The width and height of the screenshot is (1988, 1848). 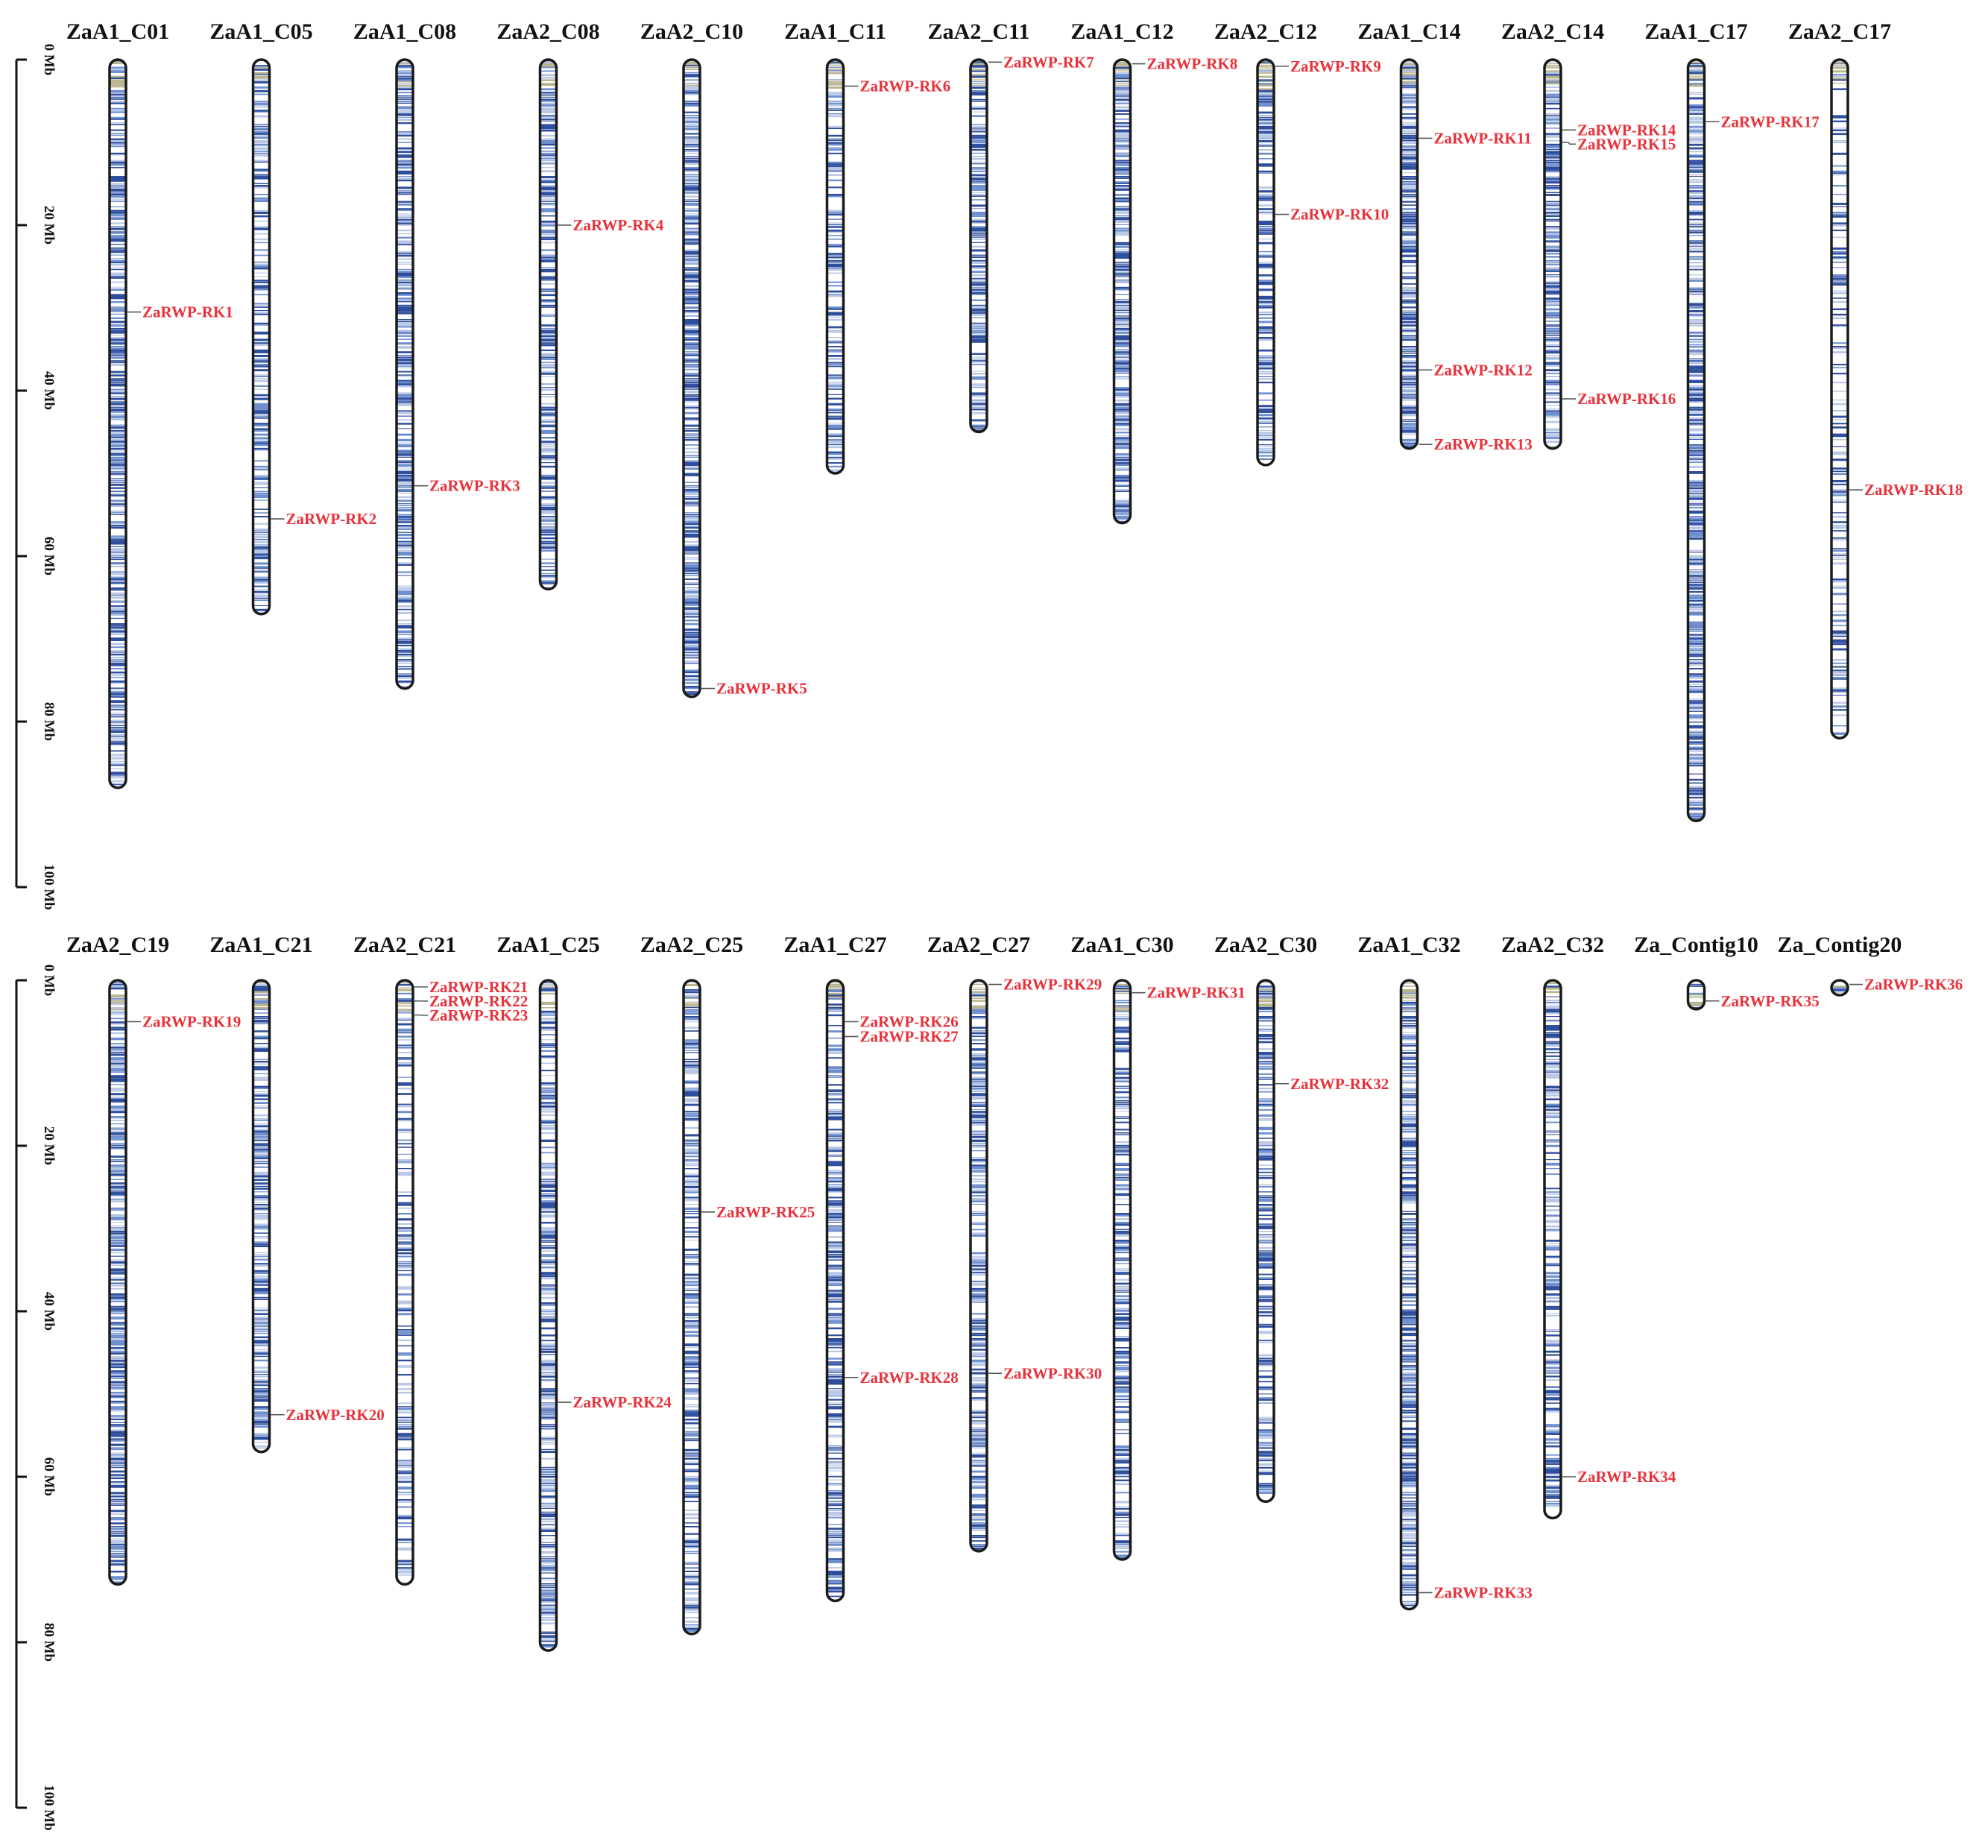 What do you see at coordinates (332, 519) in the screenshot?
I see `gene-label: ZaRWP-RK2` at bounding box center [332, 519].